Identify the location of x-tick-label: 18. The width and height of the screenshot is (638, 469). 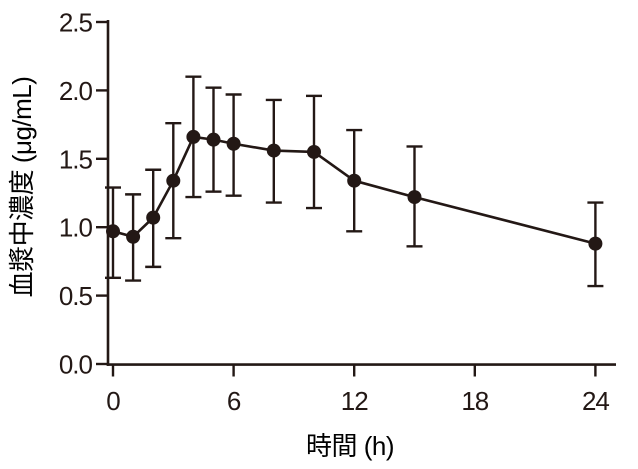
(474, 401).